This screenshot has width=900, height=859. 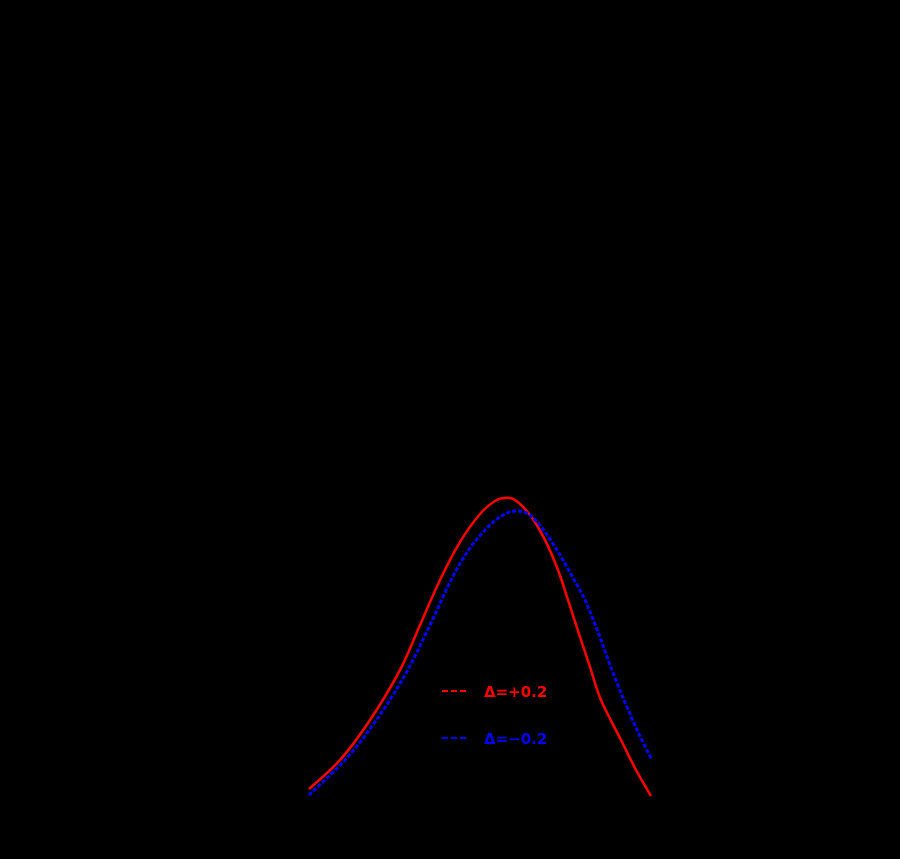 I want to click on legend-item-minus: Δ=−0.2, so click(x=494, y=739).